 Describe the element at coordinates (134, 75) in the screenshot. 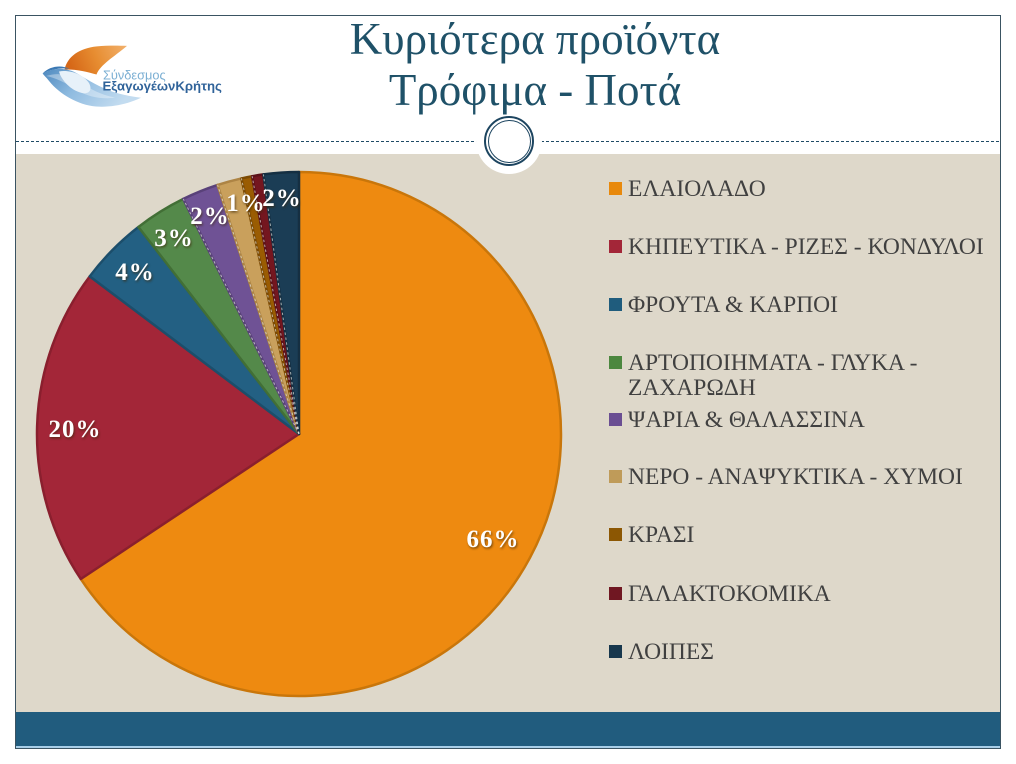

I see `svg-text: Σύνδεσμος` at that location.